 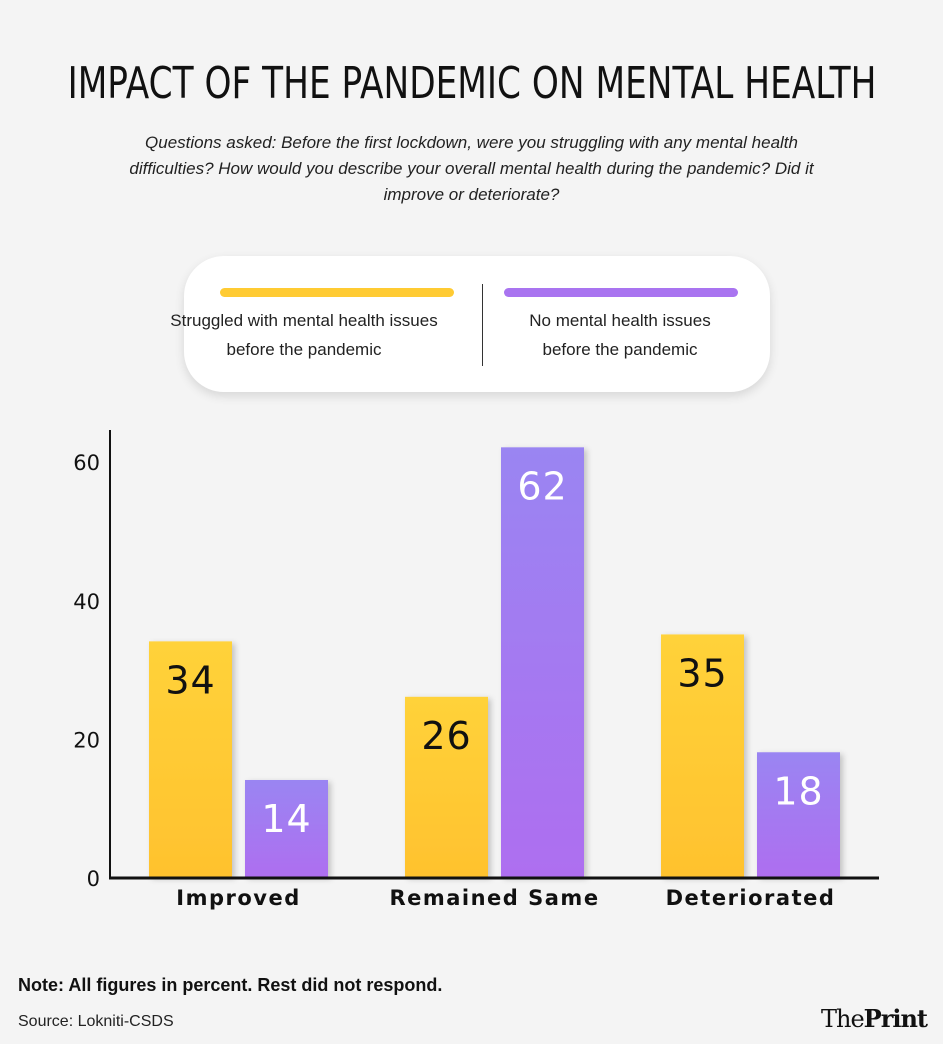 I want to click on page-title: IMPACT OF THE PANDEMIC ON MENTAL HEALTH, so click(x=471, y=83).